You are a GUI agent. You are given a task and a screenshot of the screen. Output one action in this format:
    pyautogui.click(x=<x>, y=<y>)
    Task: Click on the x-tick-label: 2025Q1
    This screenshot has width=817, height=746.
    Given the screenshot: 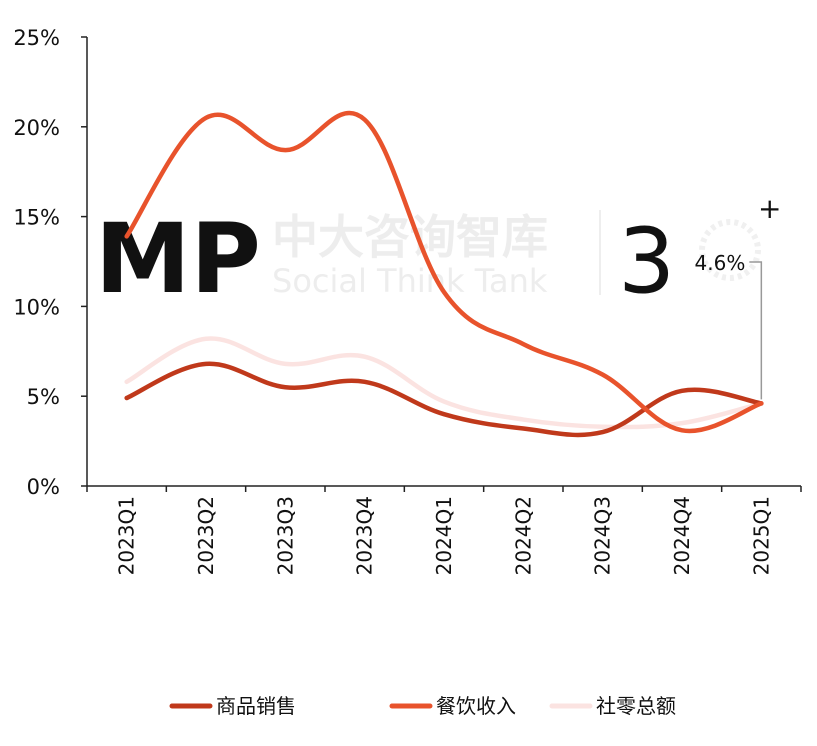 What is the action you would take?
    pyautogui.click(x=761, y=535)
    